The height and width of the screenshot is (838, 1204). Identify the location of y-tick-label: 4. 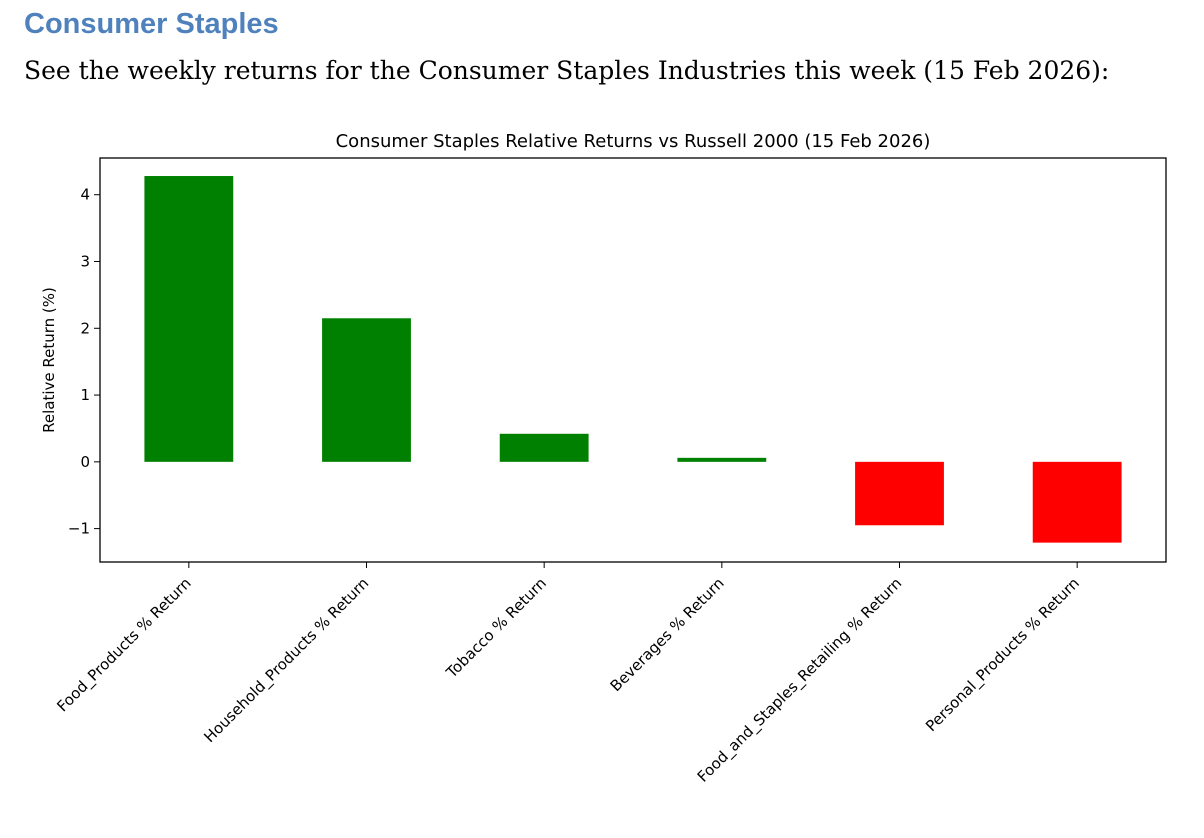
(85, 195).